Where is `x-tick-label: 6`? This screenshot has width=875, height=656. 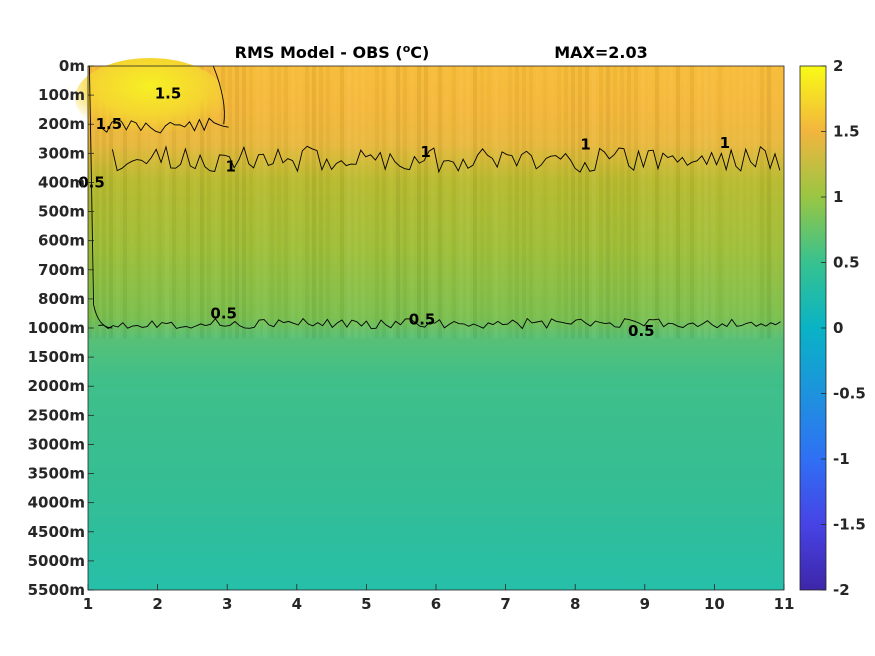
x-tick-label: 6 is located at coordinates (436, 604).